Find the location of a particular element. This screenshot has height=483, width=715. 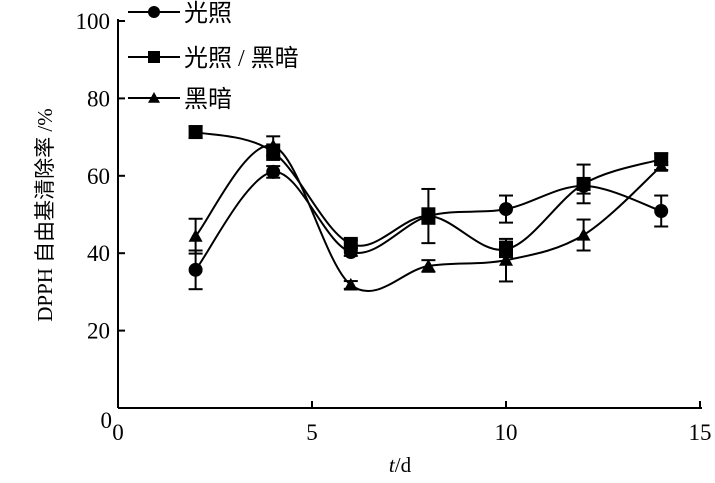

x-axis-label-unit: /d is located at coordinates (403, 465).